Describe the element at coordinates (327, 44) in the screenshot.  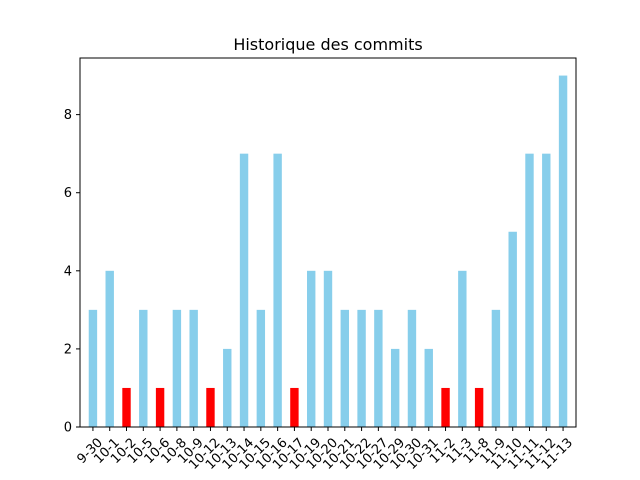
I see `chart-title: Historique des commits` at that location.